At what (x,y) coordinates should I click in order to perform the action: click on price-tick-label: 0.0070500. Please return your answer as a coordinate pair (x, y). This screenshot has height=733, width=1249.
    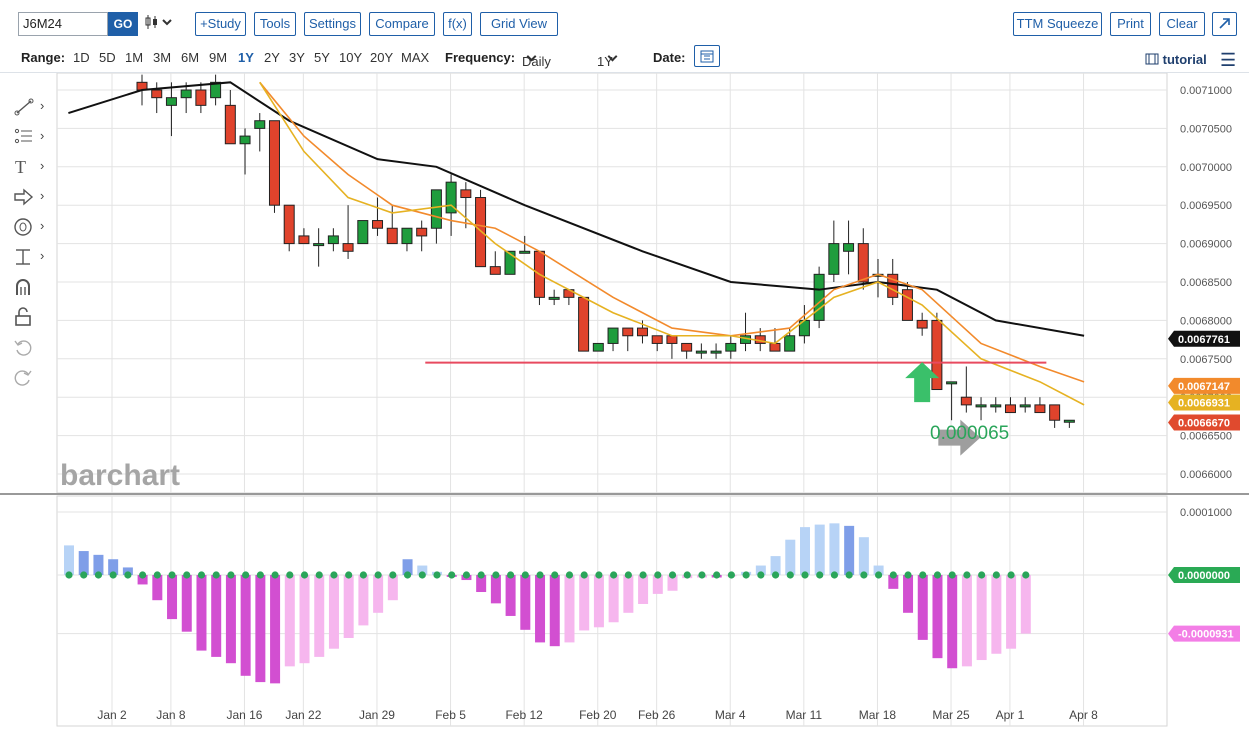
    Looking at the image, I should click on (1206, 129).